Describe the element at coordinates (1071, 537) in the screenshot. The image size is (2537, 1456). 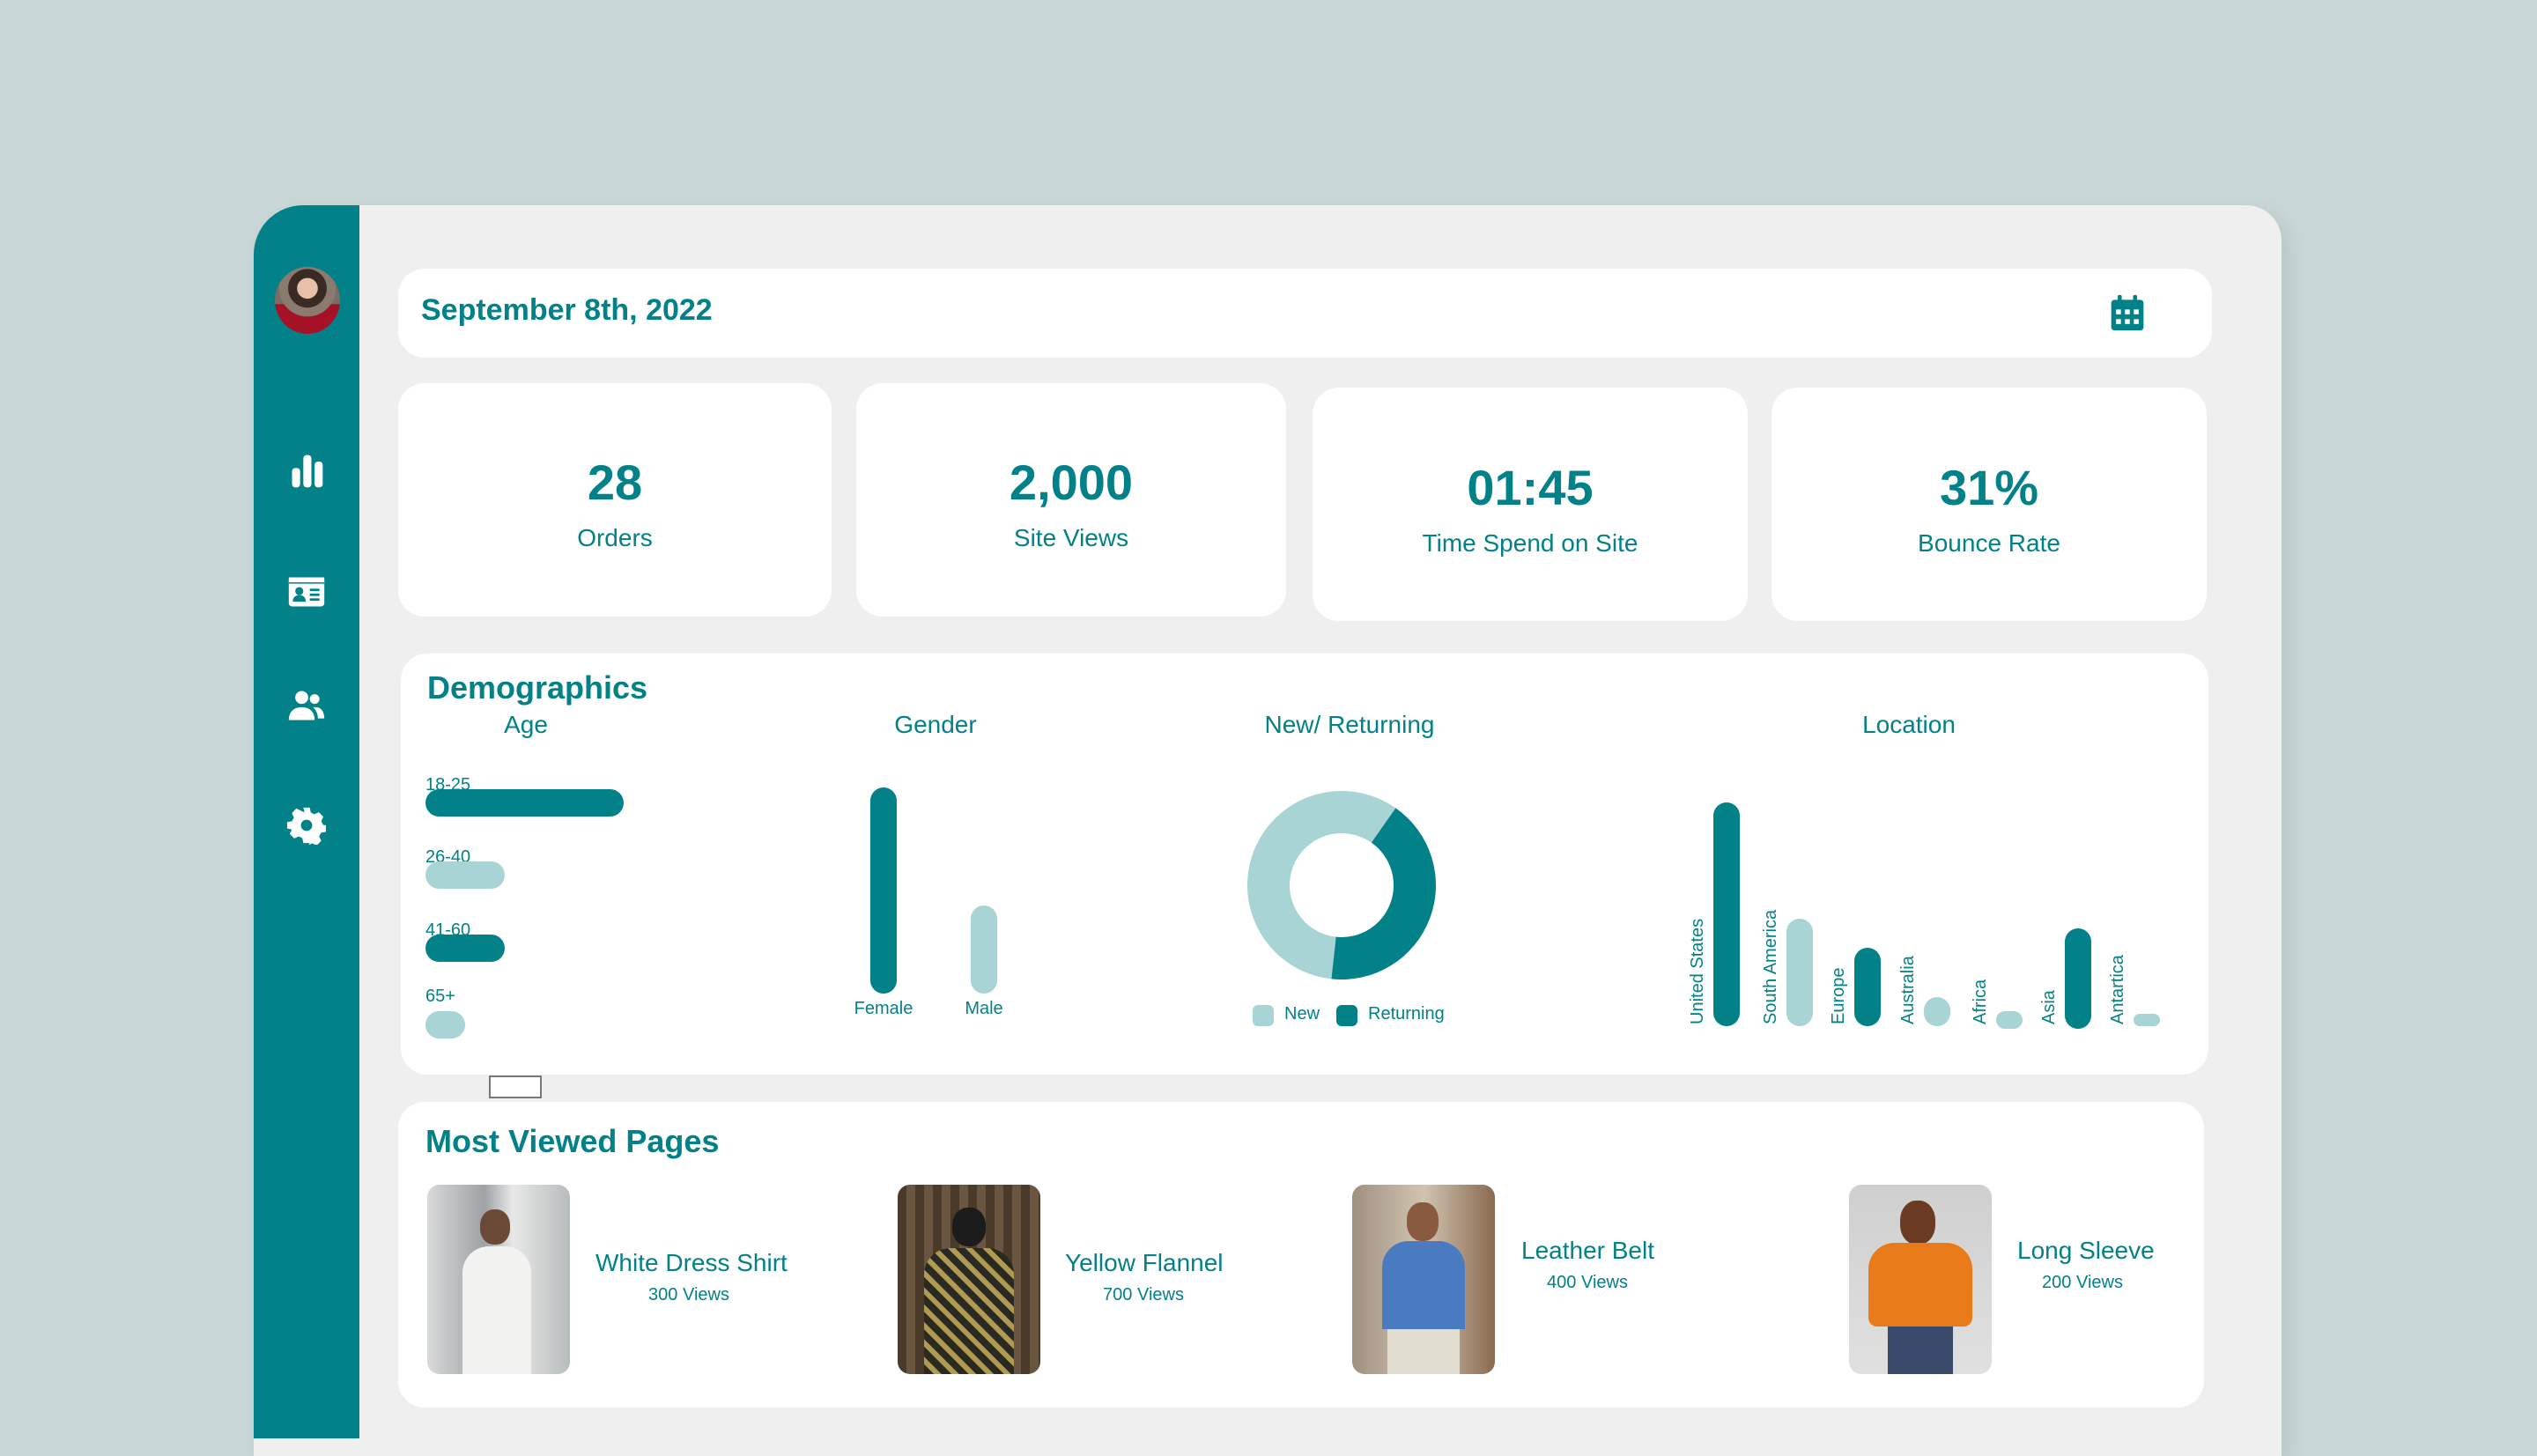
I see `stat-label: Site Views` at that location.